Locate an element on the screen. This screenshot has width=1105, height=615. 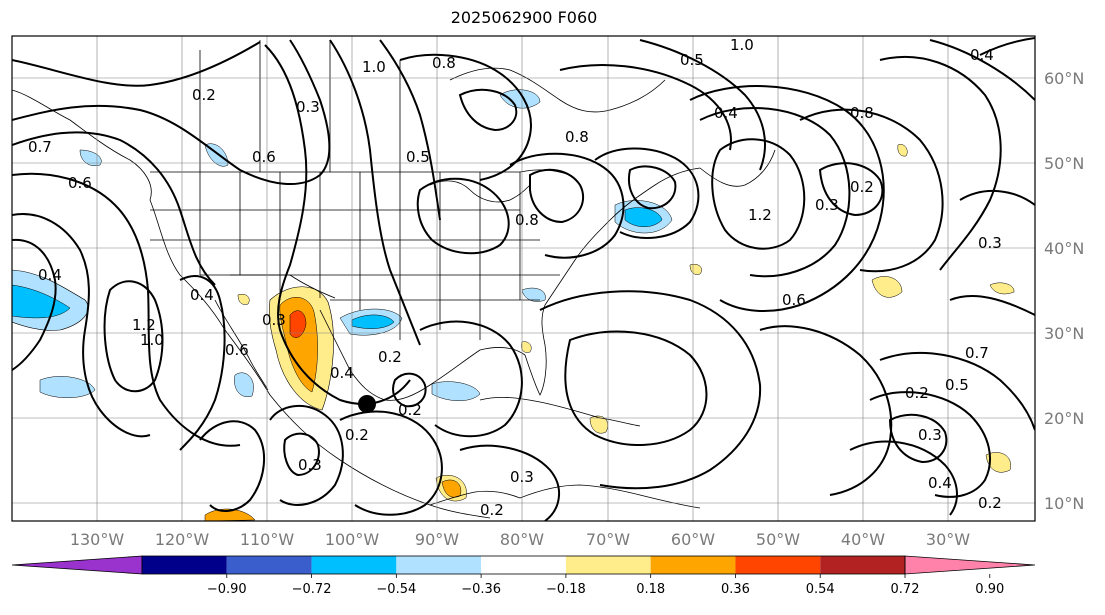
shade-negative-gulf-core is located at coordinates (373, 321).